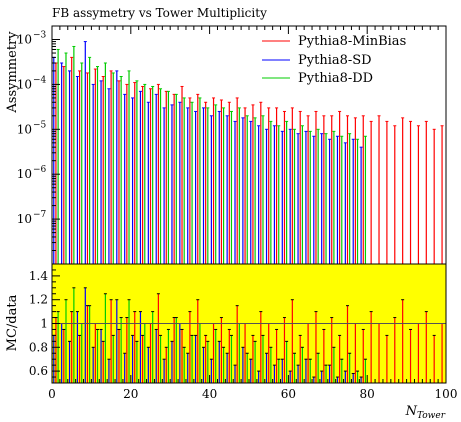  Describe the element at coordinates (130, 394) in the screenshot. I see `x-tick-label: 20` at that location.